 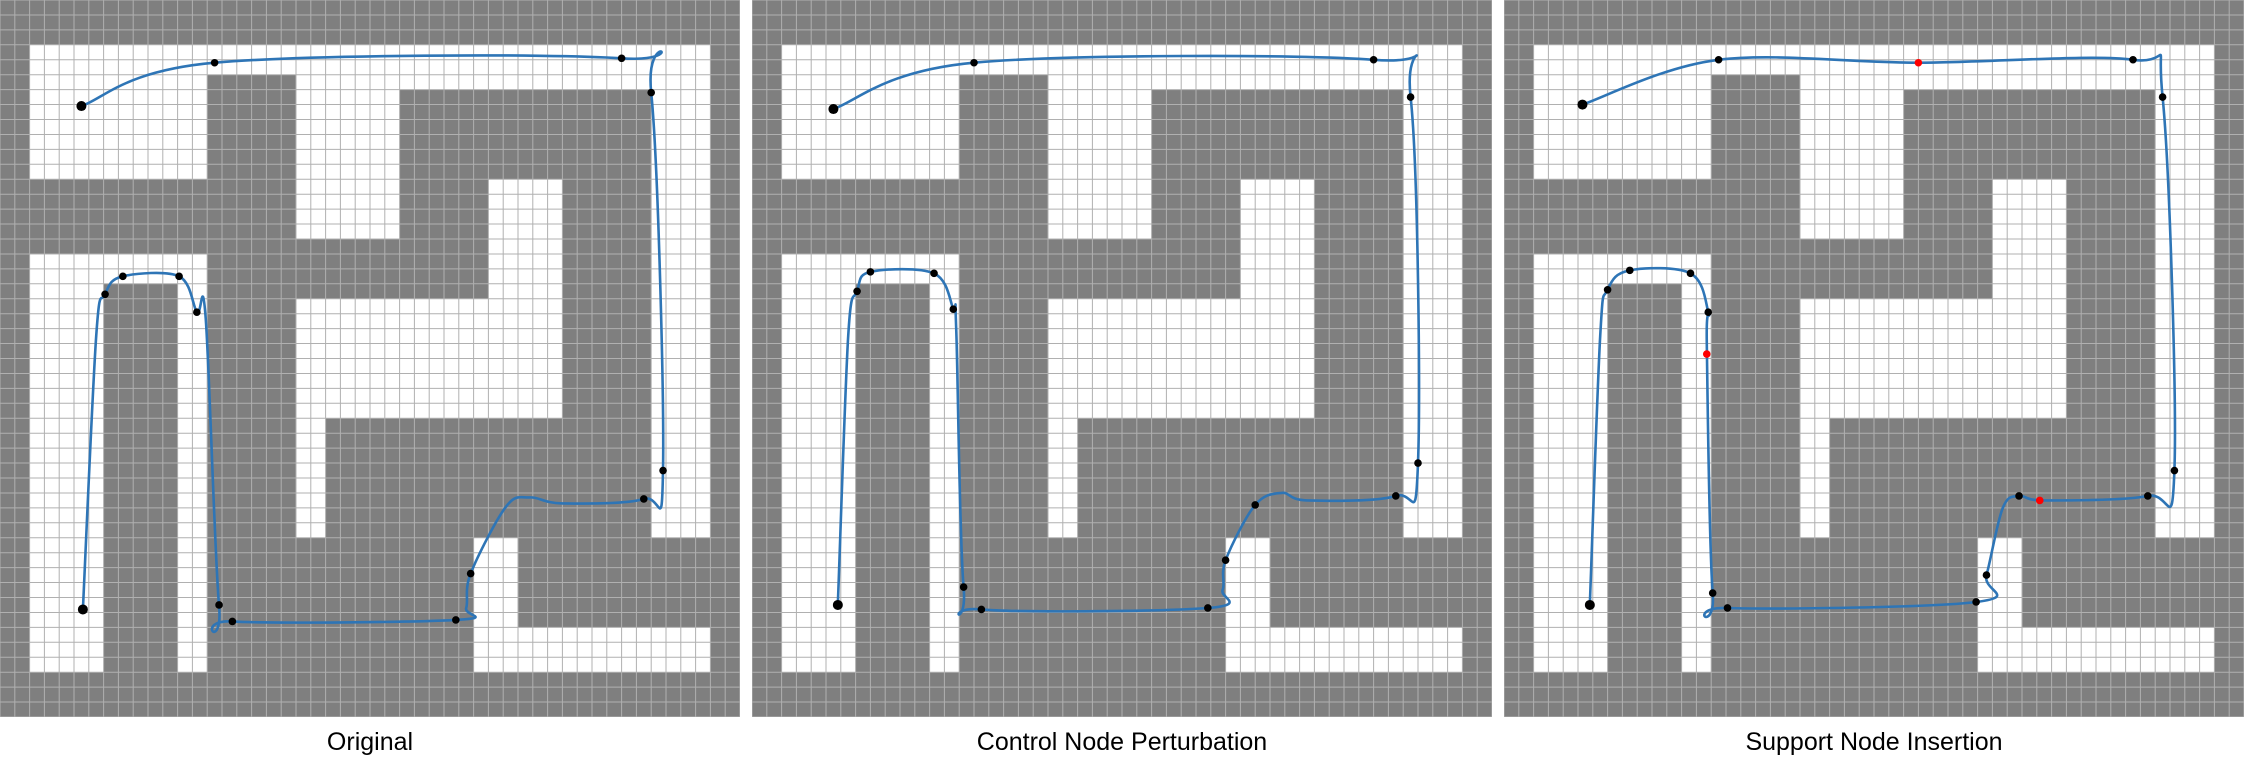 I want to click on caption-perturbation: Control Node Perturbation, so click(x=1122, y=742).